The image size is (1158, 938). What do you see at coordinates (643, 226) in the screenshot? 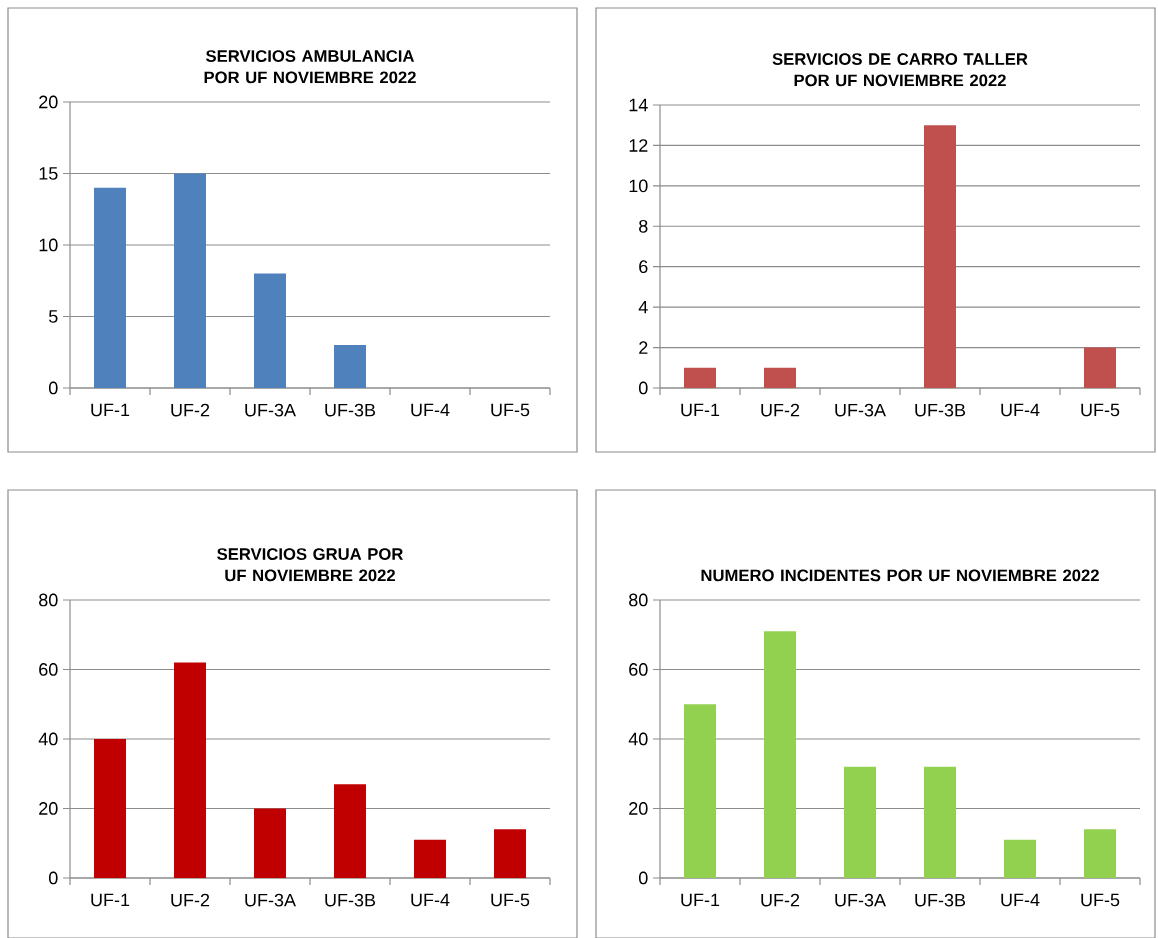
I see `y-tick-label: 8` at bounding box center [643, 226].